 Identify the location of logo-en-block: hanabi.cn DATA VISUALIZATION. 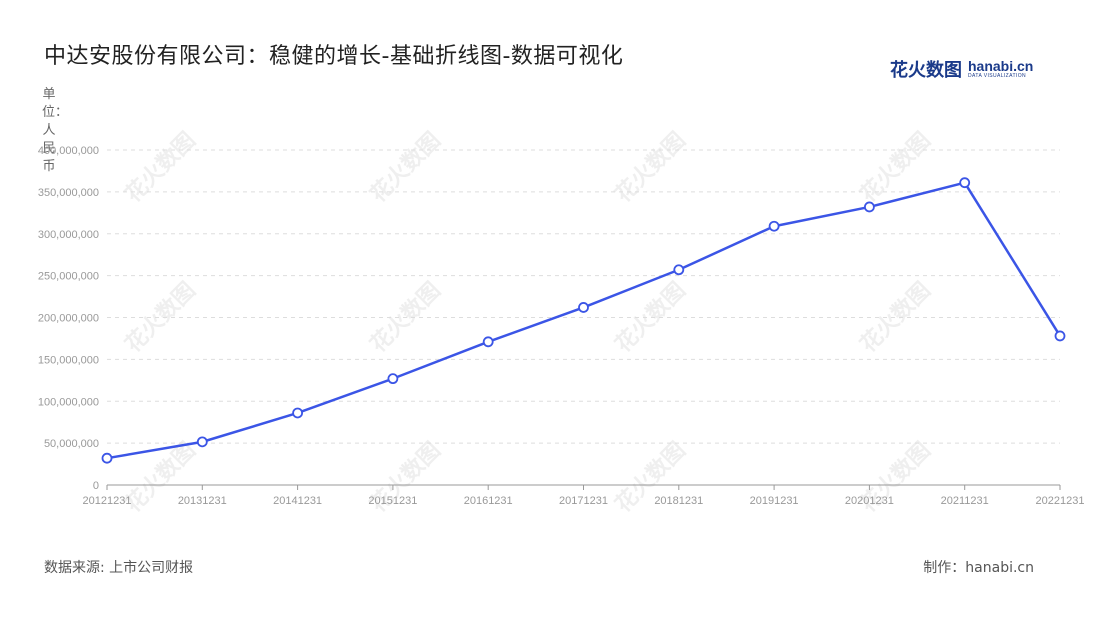
(1000, 69).